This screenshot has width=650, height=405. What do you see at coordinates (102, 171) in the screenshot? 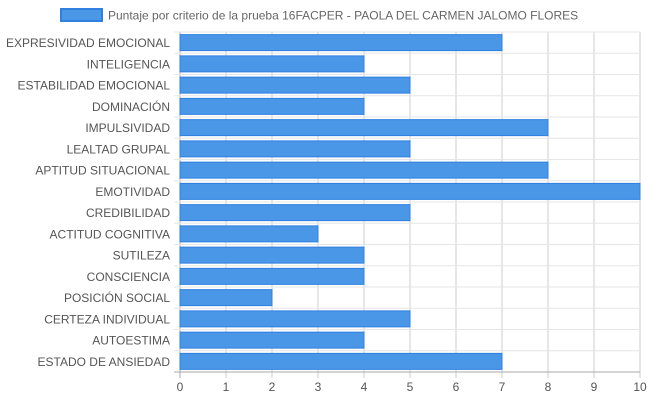
I see `y-tick-label: APTITUD SITUACIONAL` at bounding box center [102, 171].